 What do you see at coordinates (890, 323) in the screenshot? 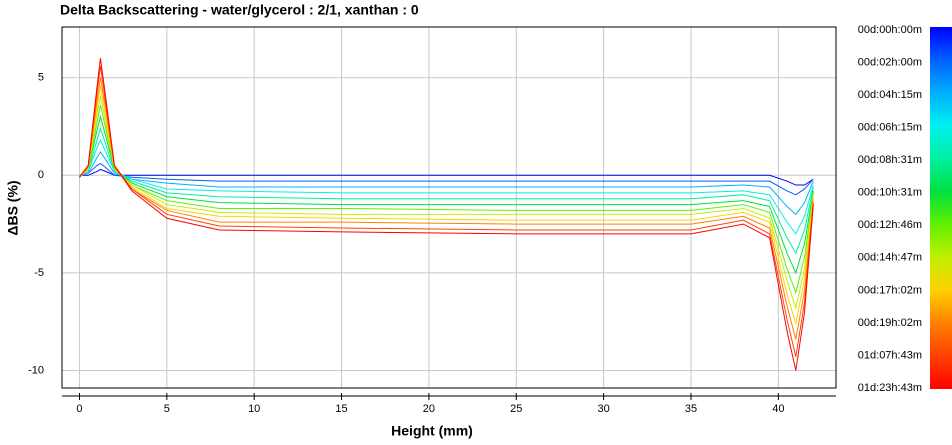
I see `legend-label: 00d:19h:02m` at bounding box center [890, 323].